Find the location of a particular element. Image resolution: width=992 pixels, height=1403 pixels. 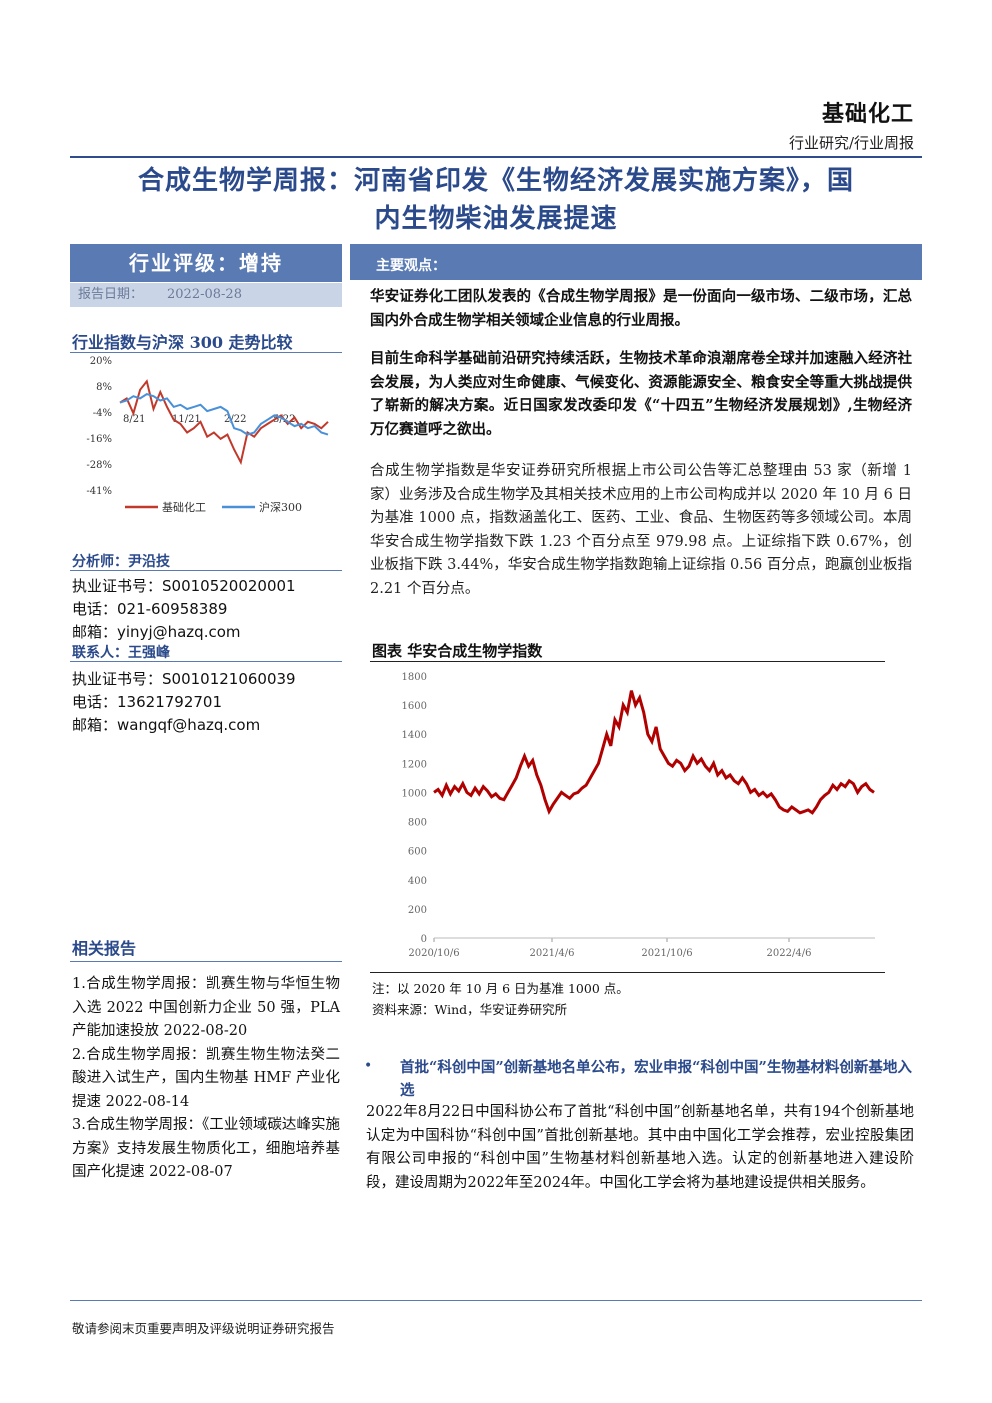

figure-source: 资料来源：Wind，华安证券研究所 is located at coordinates (470, 1009).